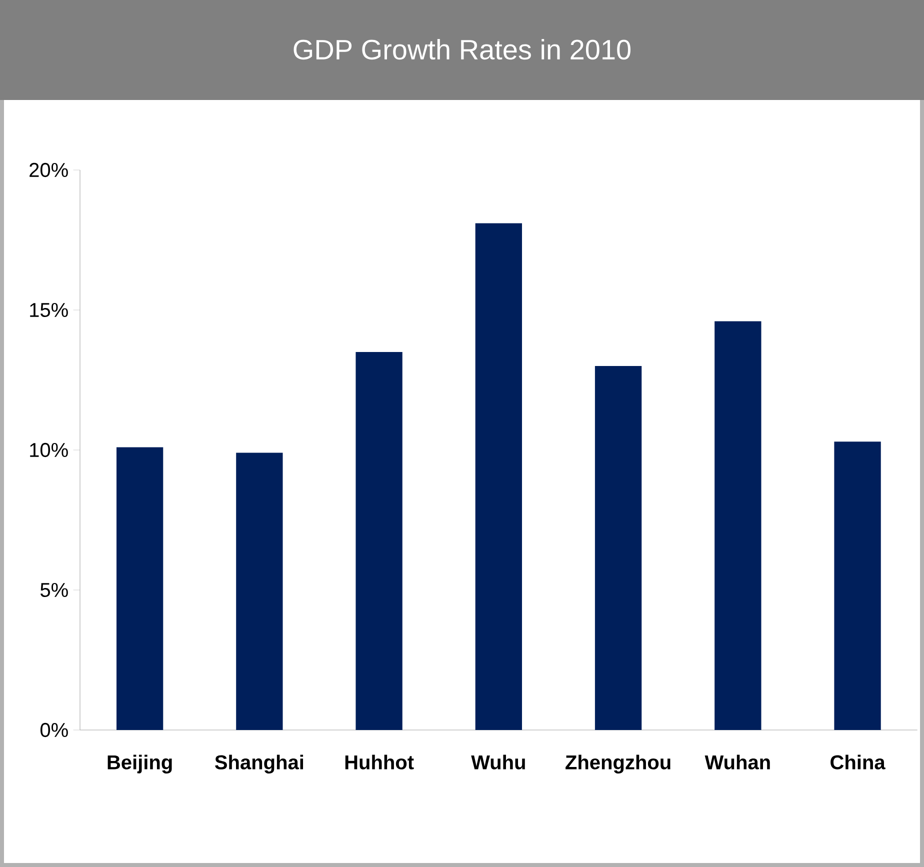 The image size is (924, 867). I want to click on chart-title: GDP Growth Rates in 2010, so click(462, 49).